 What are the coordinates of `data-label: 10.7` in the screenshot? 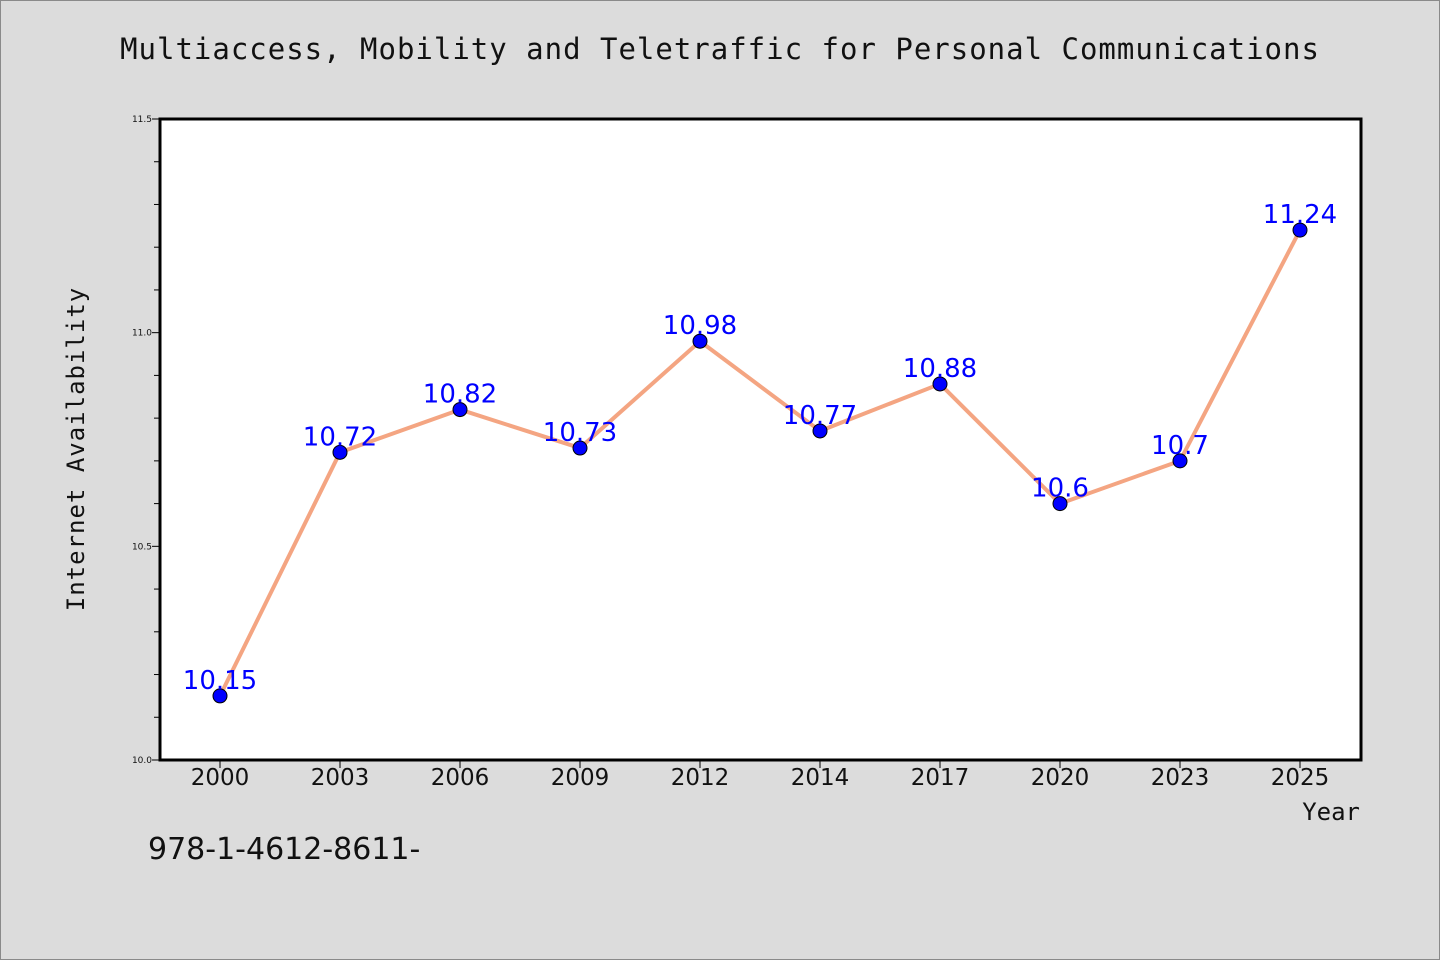 It's located at (1180, 446).